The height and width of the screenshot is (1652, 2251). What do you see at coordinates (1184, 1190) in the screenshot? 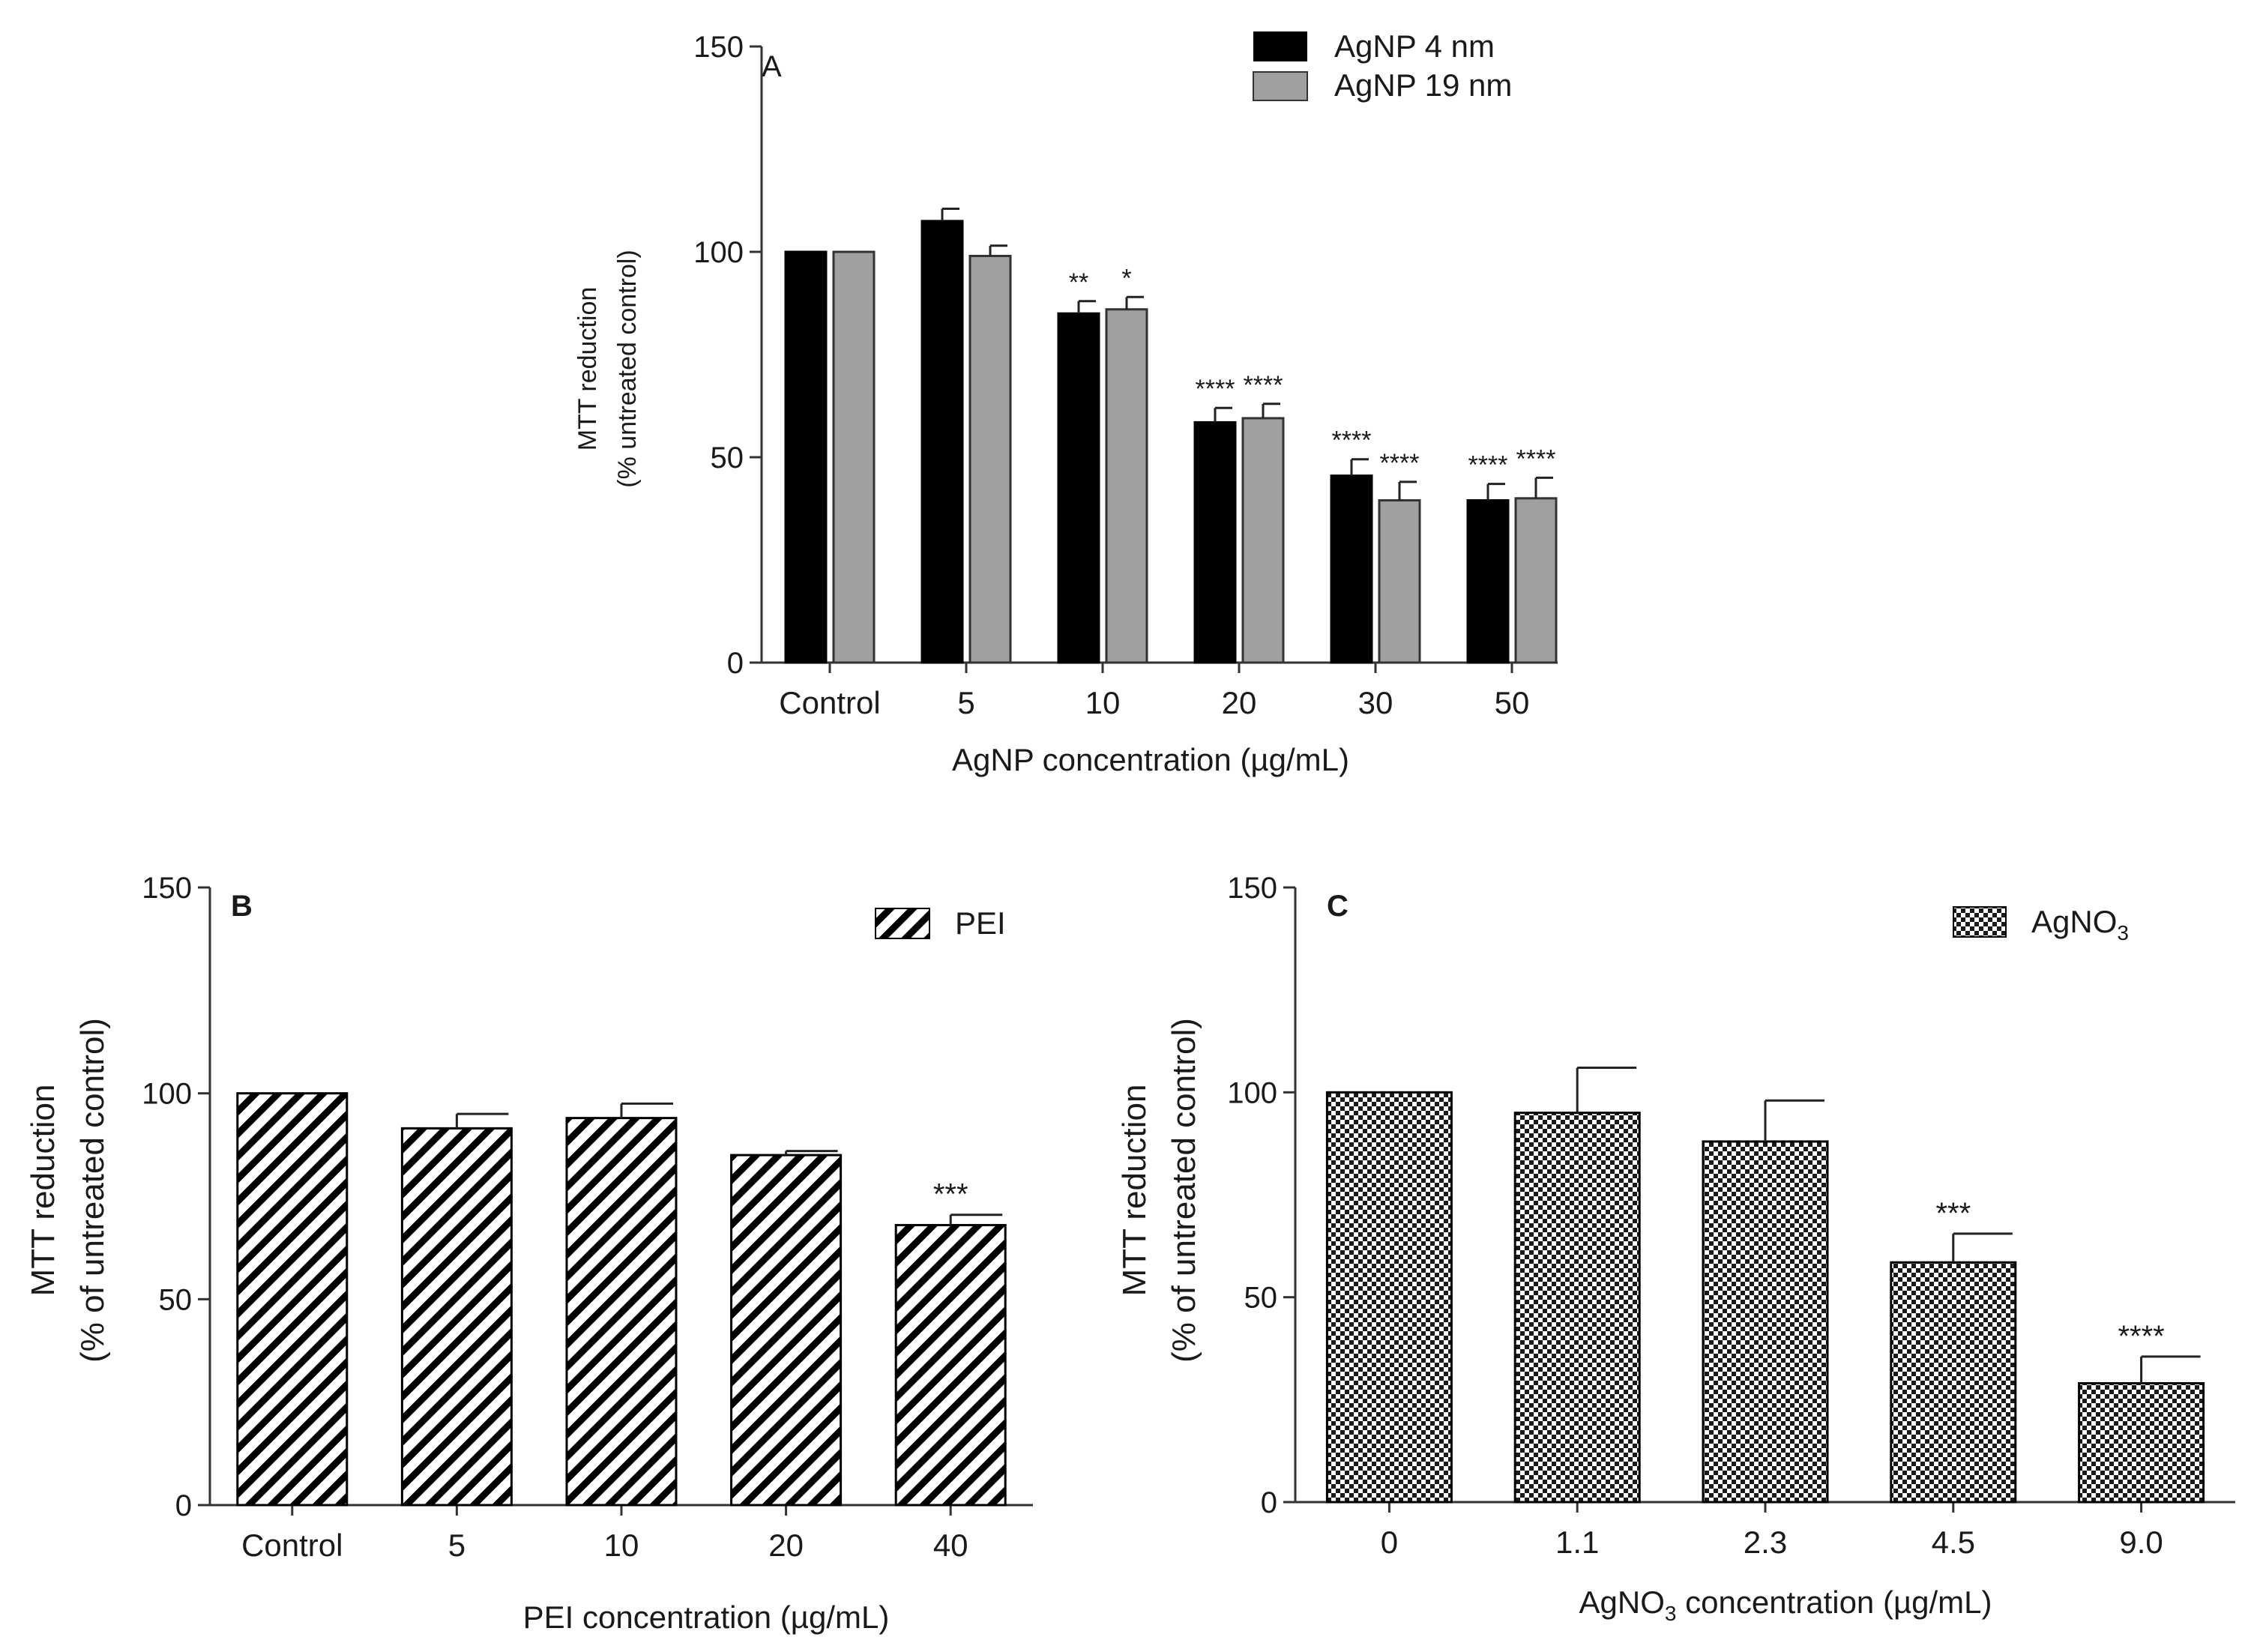
I see `y-axis-label-c-line2: (% of untreated control)` at bounding box center [1184, 1190].